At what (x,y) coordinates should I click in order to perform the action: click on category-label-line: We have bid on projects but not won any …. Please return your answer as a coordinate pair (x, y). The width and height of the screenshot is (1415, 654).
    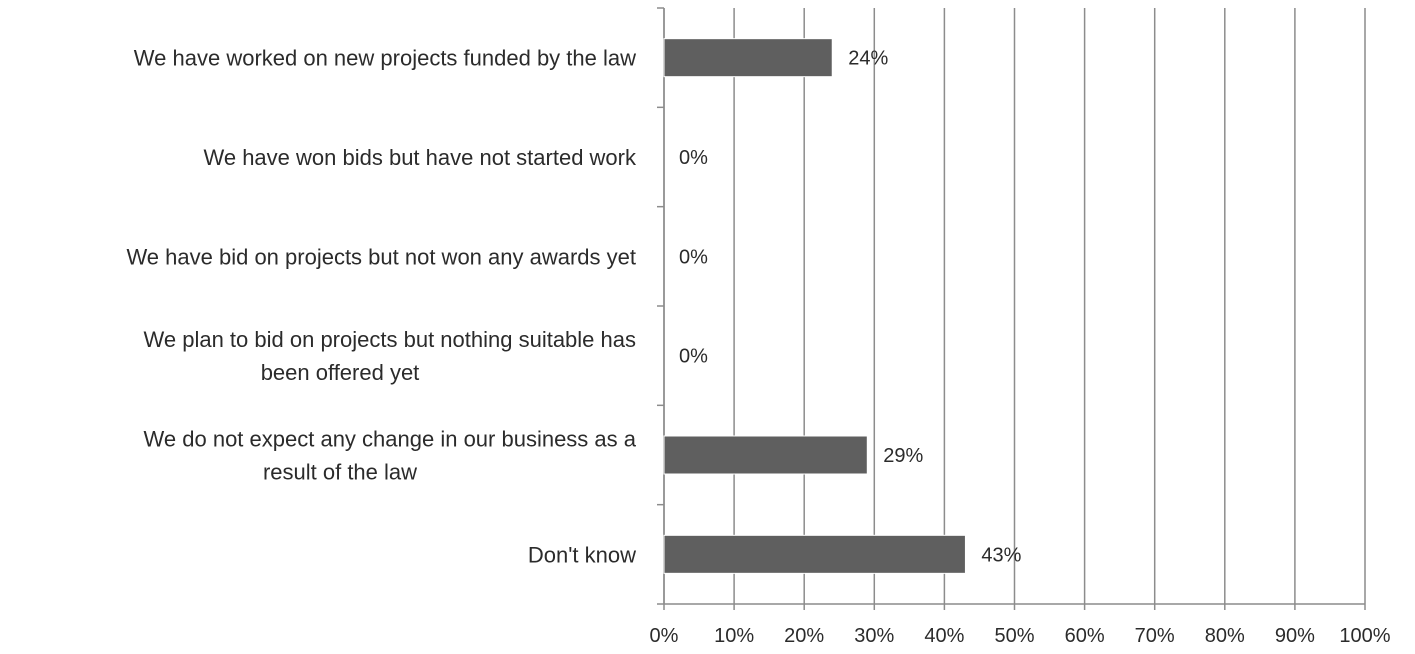
    Looking at the image, I should click on (381, 256).